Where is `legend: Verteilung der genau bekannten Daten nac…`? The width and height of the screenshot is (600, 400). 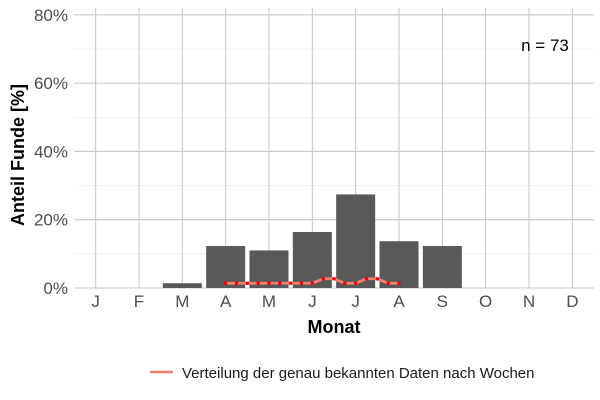
legend: Verteilung der genau bekannten Daten nac… is located at coordinates (342, 373).